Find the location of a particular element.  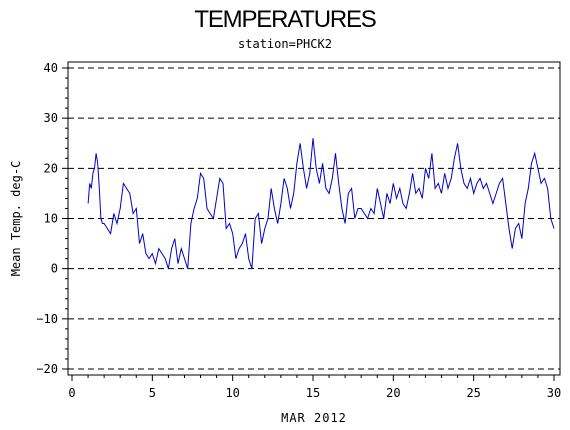

y-tick-label: −10 is located at coordinates (47, 319).